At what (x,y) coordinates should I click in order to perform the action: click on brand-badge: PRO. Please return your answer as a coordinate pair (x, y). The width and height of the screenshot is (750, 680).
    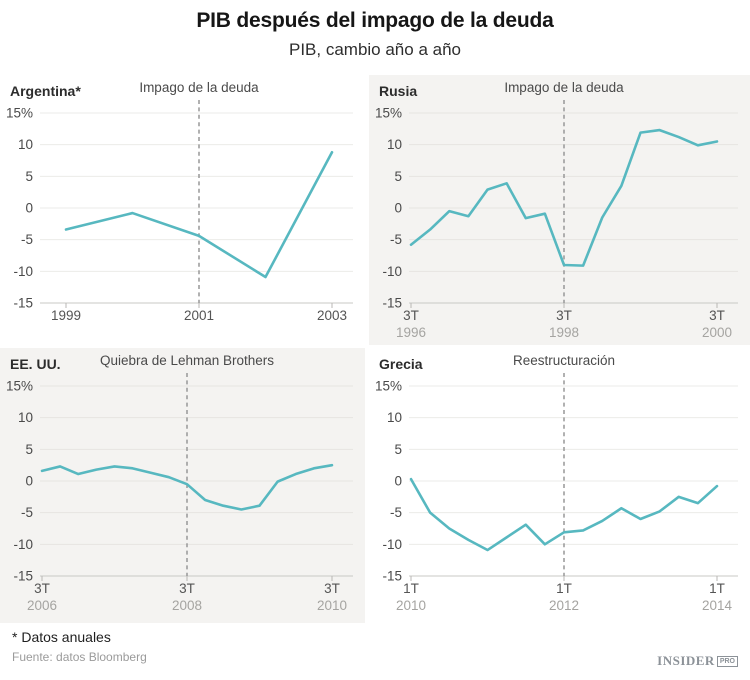
    Looking at the image, I should click on (727, 661).